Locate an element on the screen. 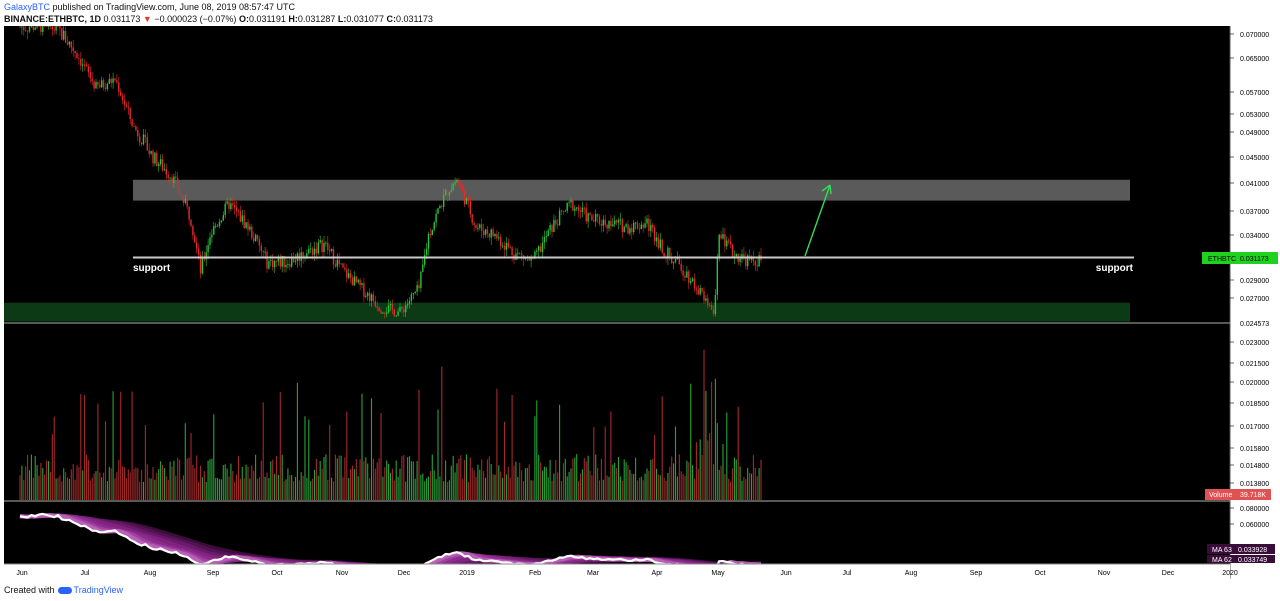  time-tick-label: Aug is located at coordinates (911, 573).